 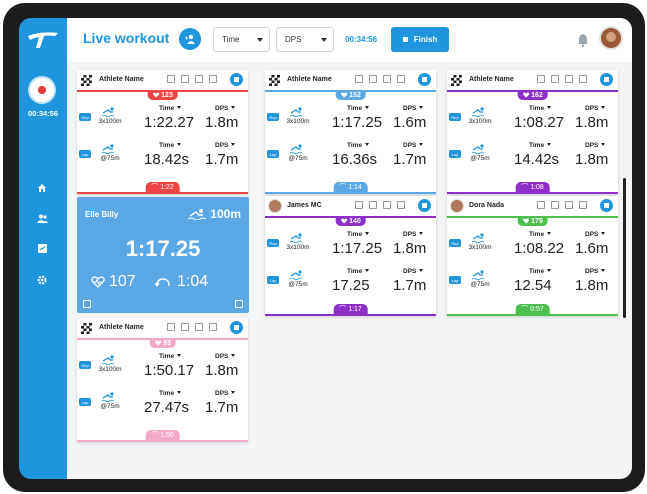 What do you see at coordinates (222, 407) in the screenshot?
I see `lap-dps-value: 1.7m` at bounding box center [222, 407].